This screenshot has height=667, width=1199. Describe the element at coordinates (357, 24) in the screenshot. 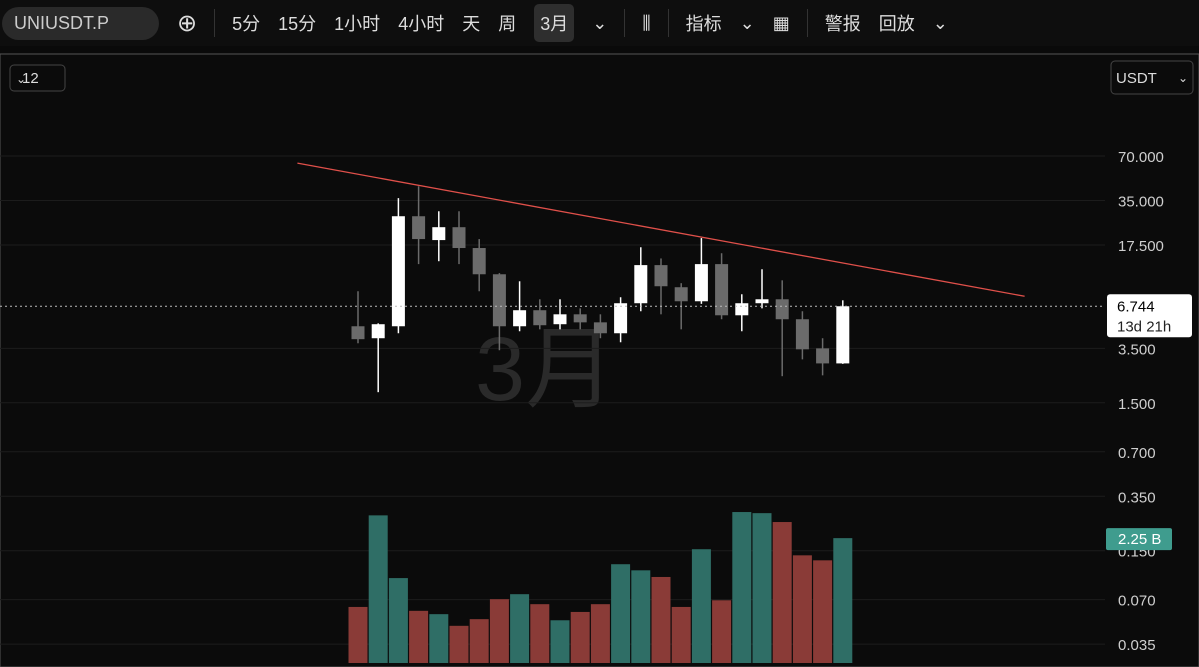

I see `interval: 1小时` at that location.